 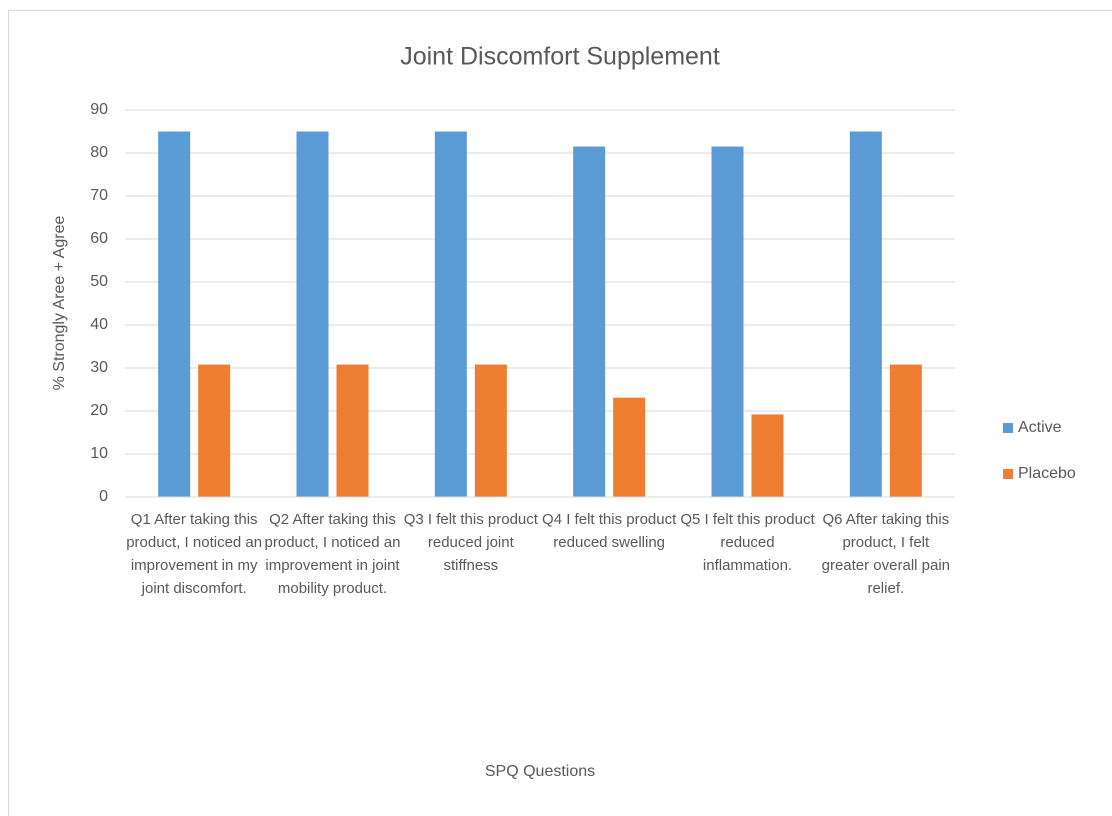 What do you see at coordinates (99, 410) in the screenshot?
I see `y-tick-label: 20` at bounding box center [99, 410].